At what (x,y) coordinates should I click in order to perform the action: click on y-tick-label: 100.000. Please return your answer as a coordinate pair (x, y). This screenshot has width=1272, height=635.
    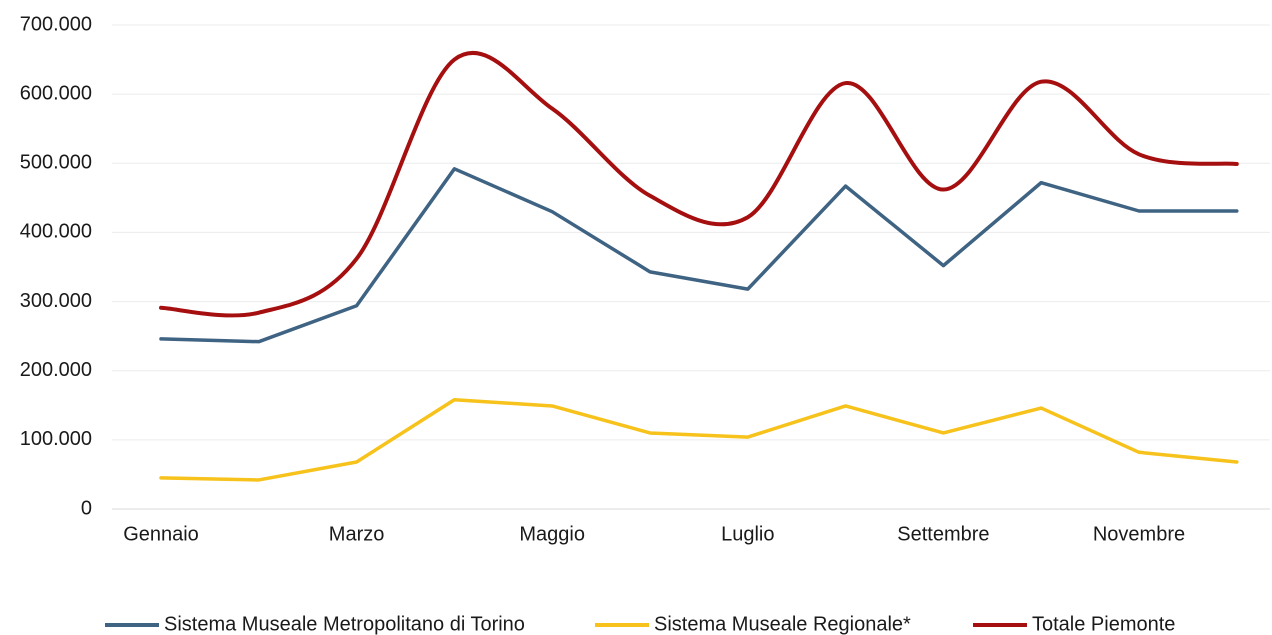
    Looking at the image, I should click on (56, 439).